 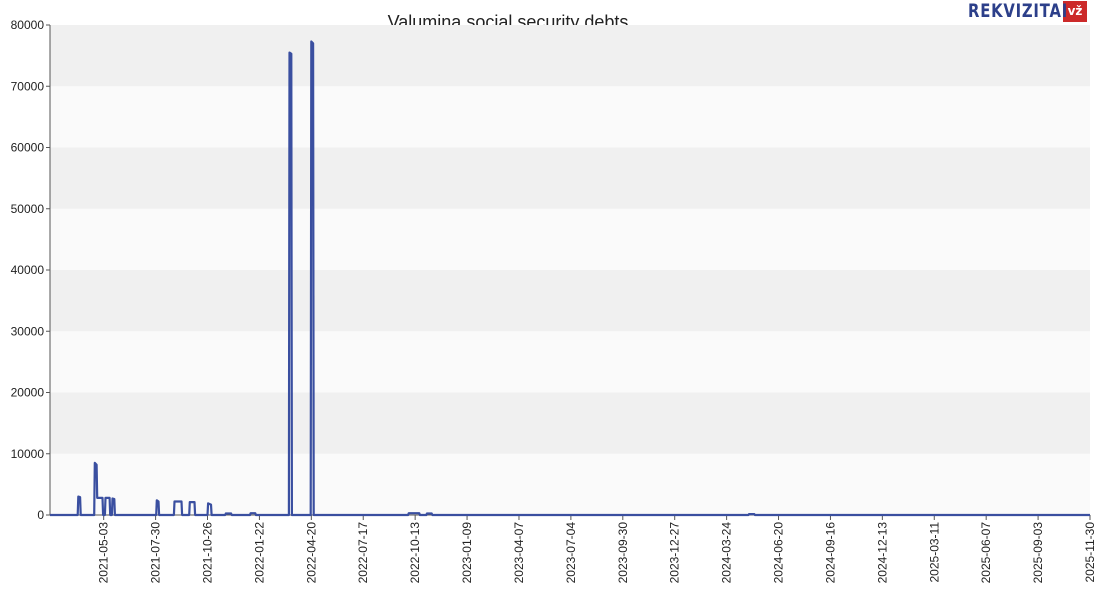 I want to click on y-tick-label: 60000, so click(x=28, y=148).